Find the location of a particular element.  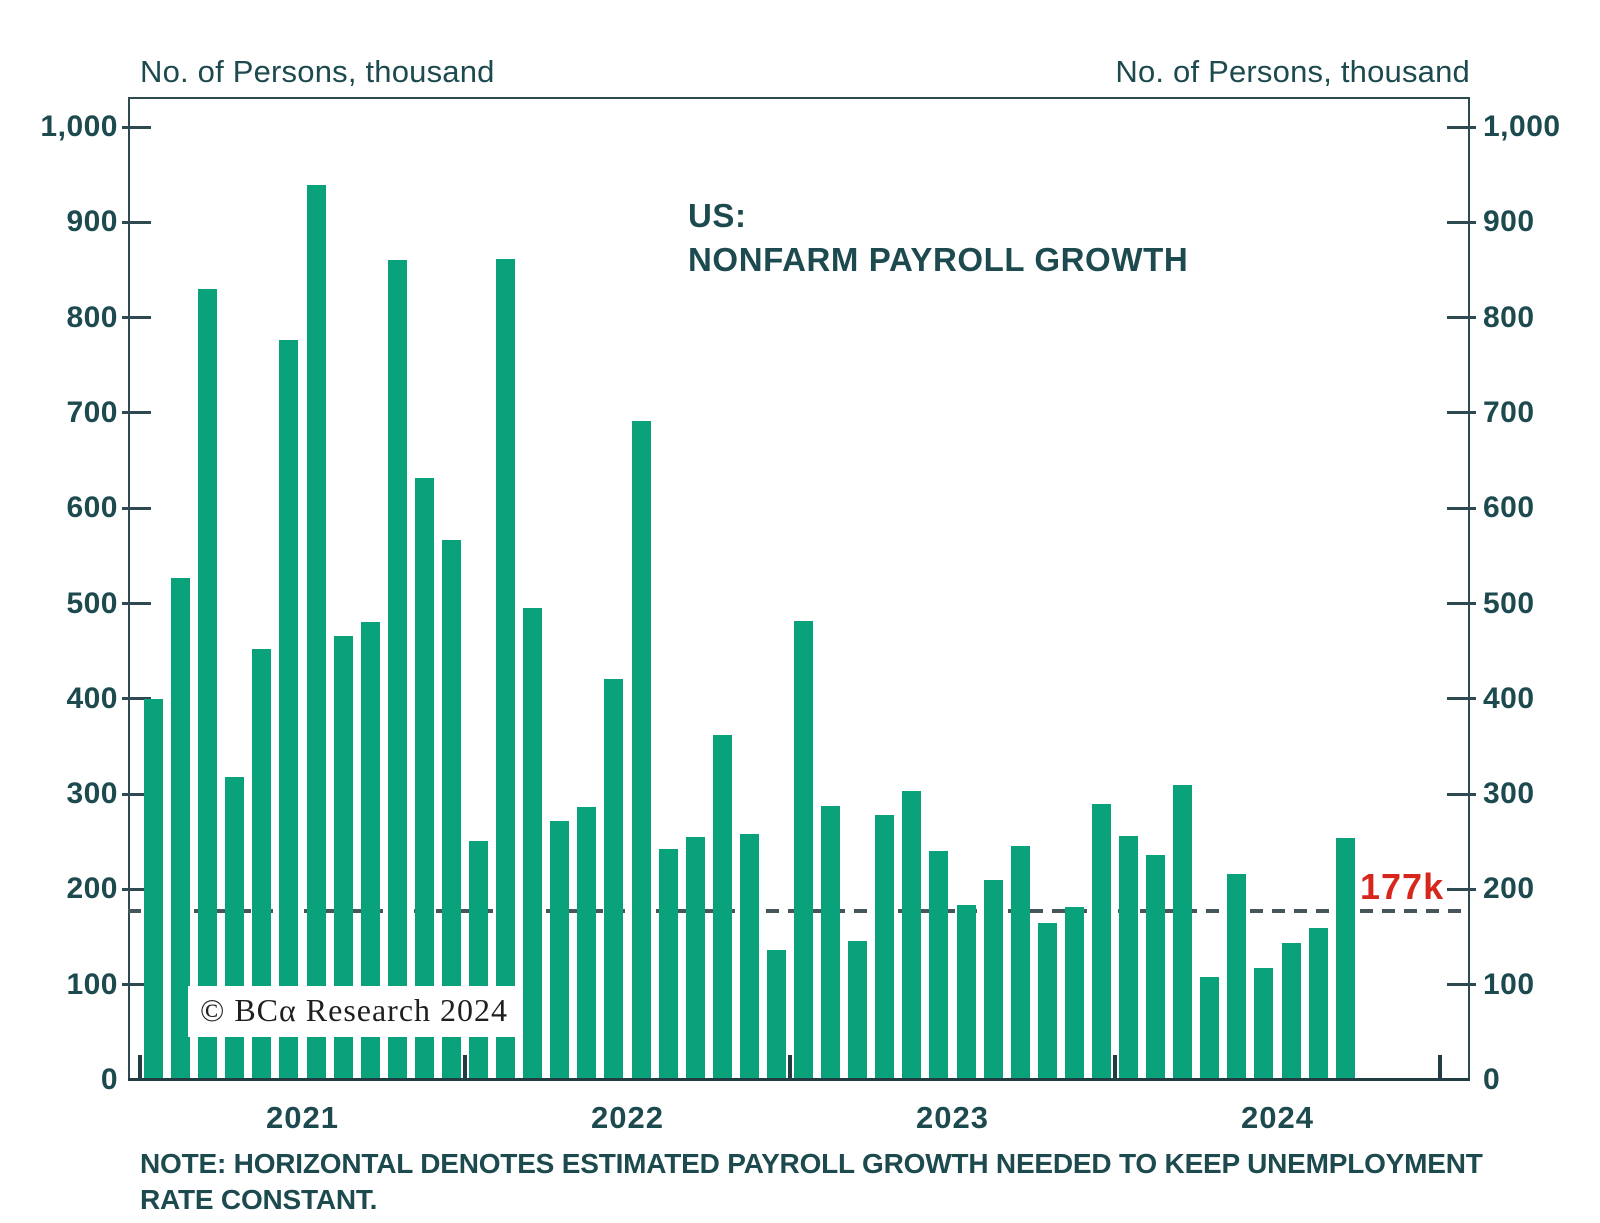

breakeven-value-label: 177k is located at coordinates (1402, 886).